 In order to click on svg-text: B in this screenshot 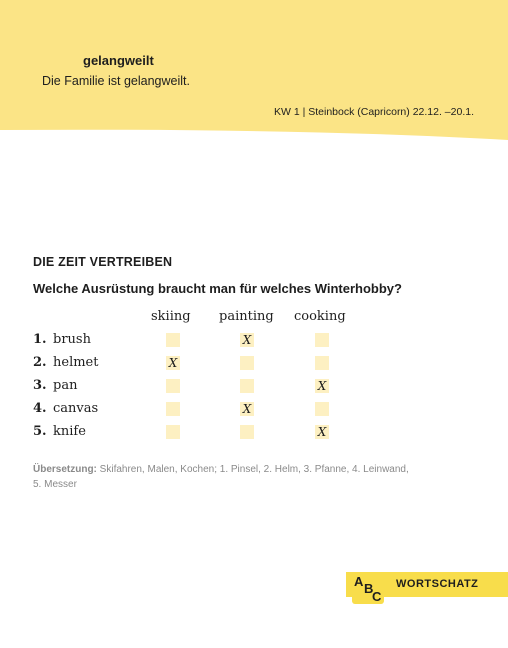, I will do `click(368, 588)`.